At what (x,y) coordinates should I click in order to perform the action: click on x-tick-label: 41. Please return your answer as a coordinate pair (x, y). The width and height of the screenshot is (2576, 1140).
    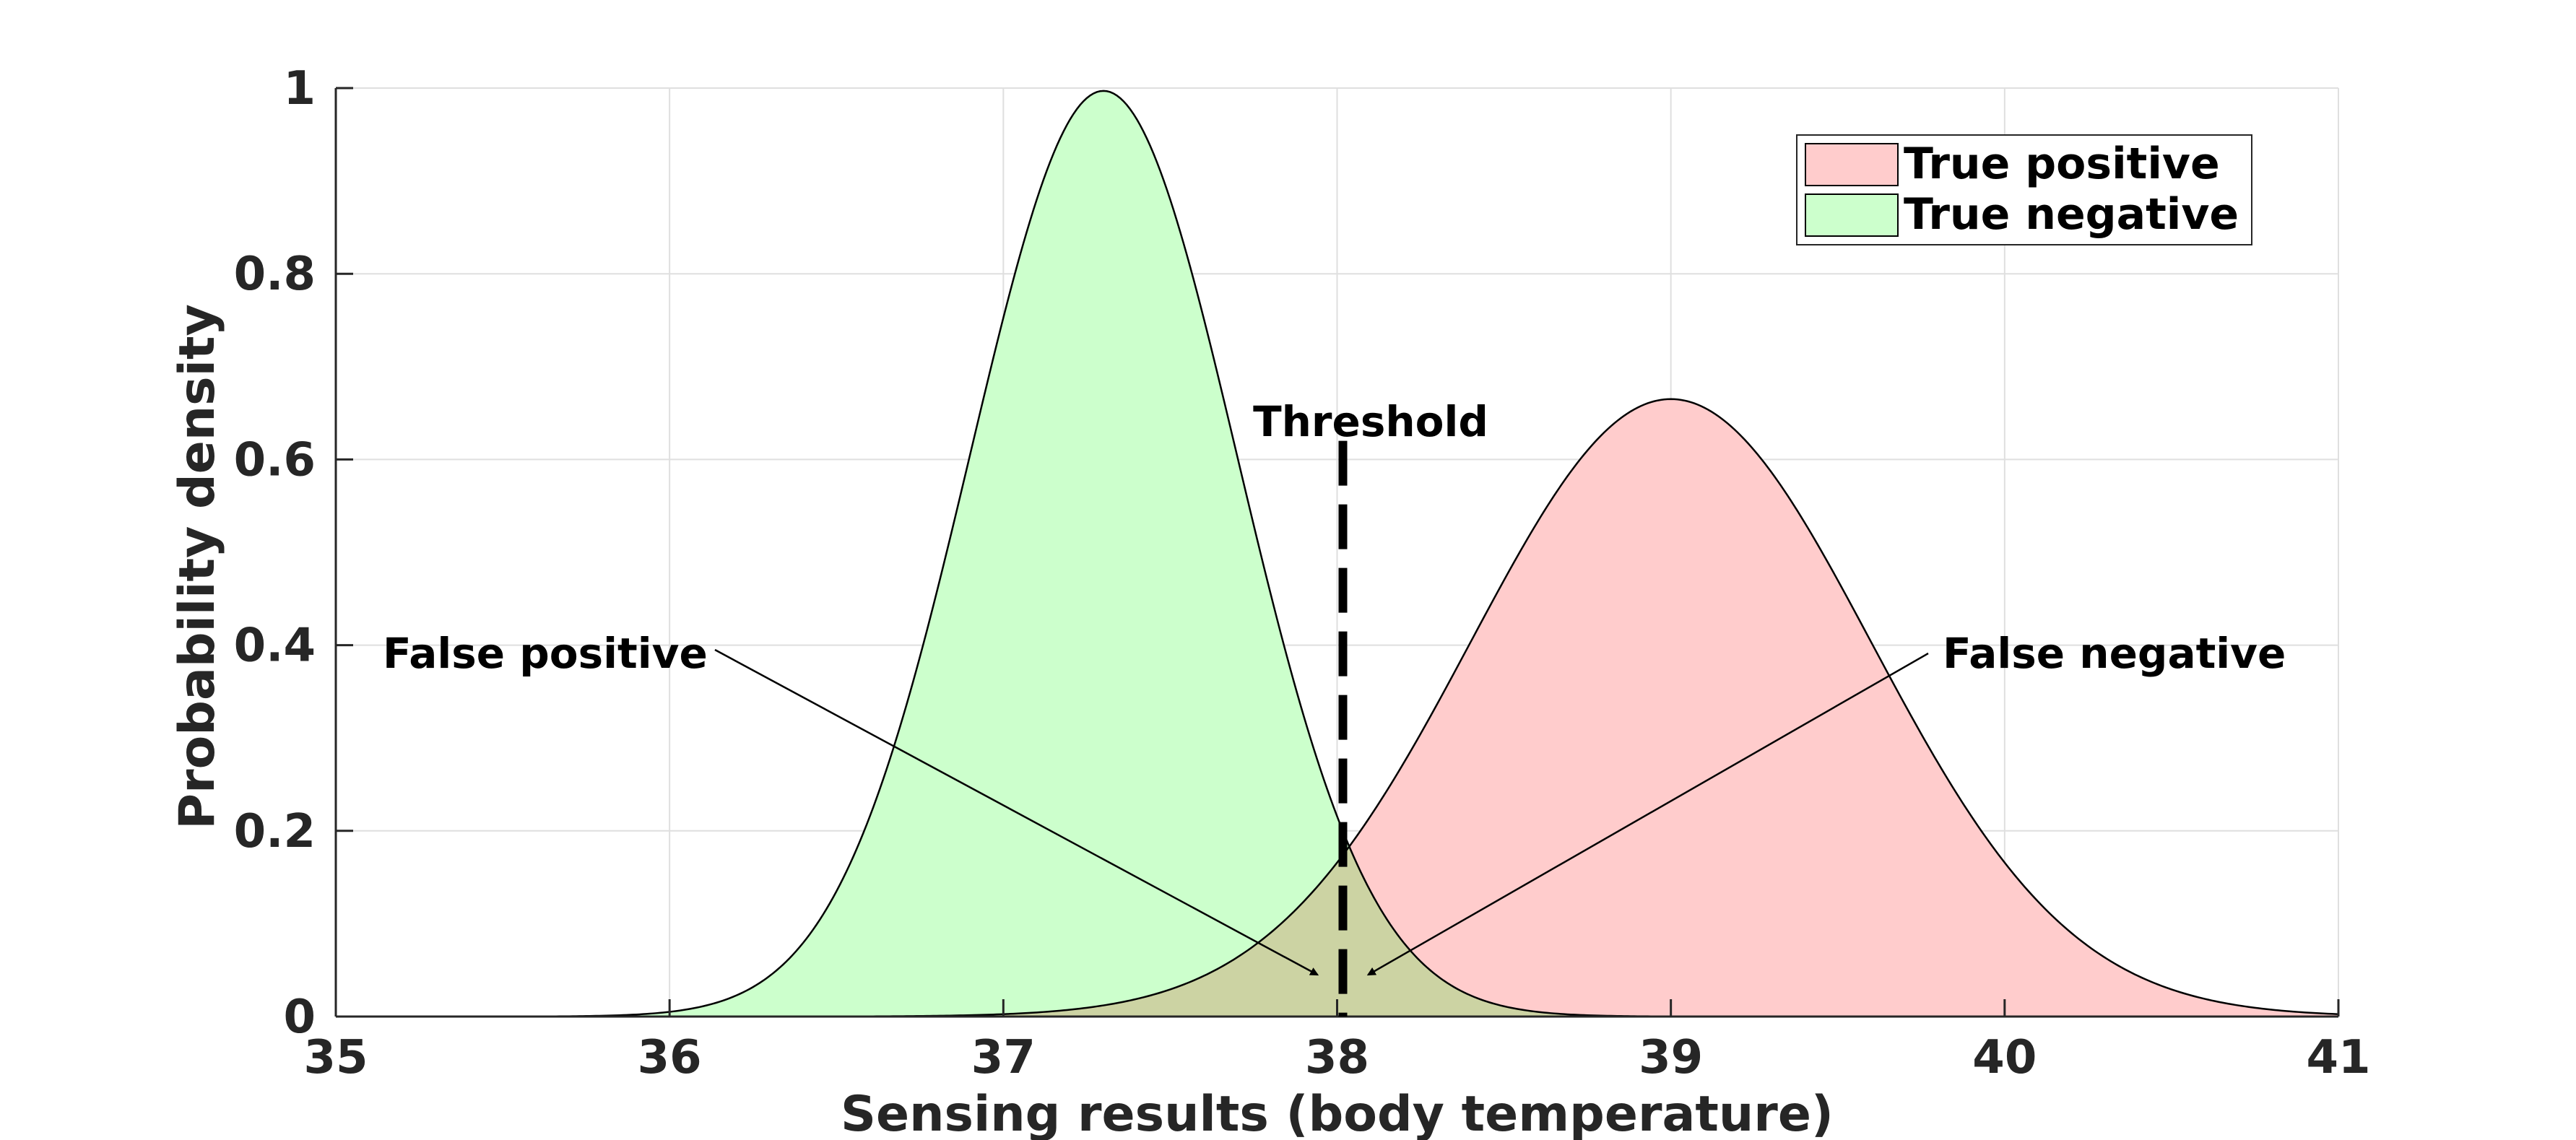
    Looking at the image, I should click on (2338, 1057).